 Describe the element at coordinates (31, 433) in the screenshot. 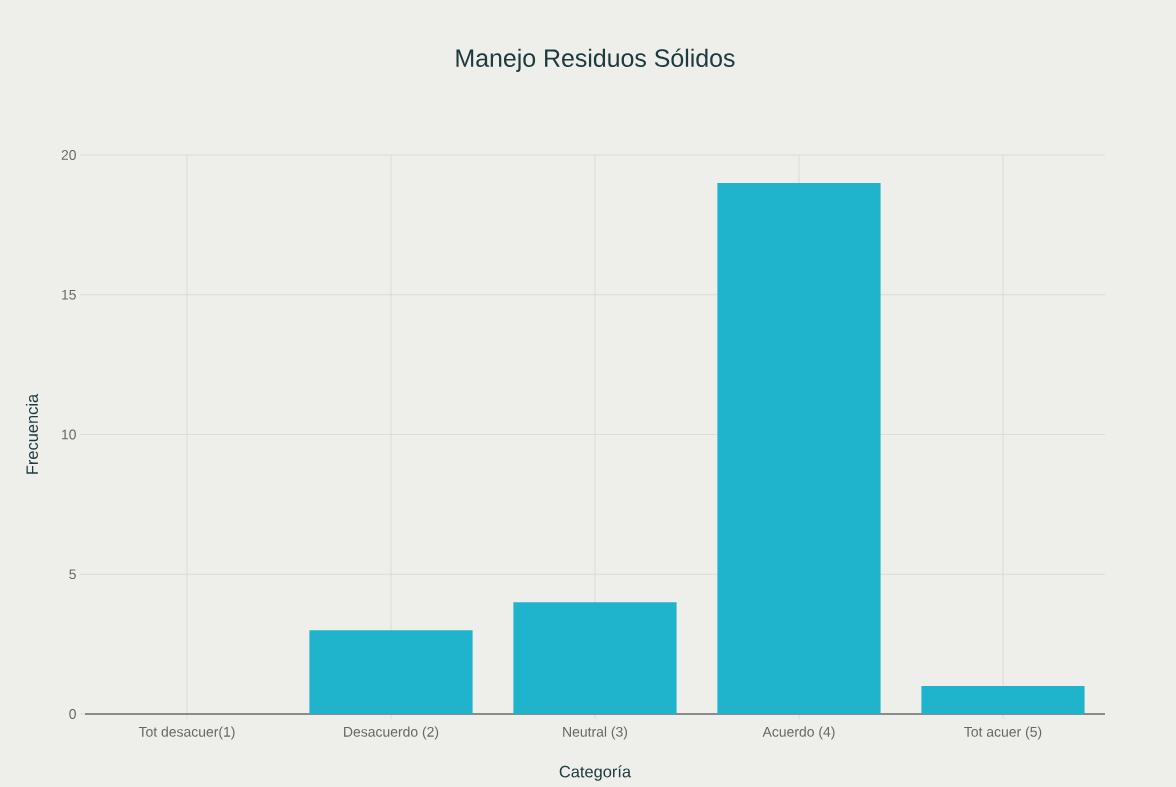

I see `y-axis-title: Frecuencia` at that location.